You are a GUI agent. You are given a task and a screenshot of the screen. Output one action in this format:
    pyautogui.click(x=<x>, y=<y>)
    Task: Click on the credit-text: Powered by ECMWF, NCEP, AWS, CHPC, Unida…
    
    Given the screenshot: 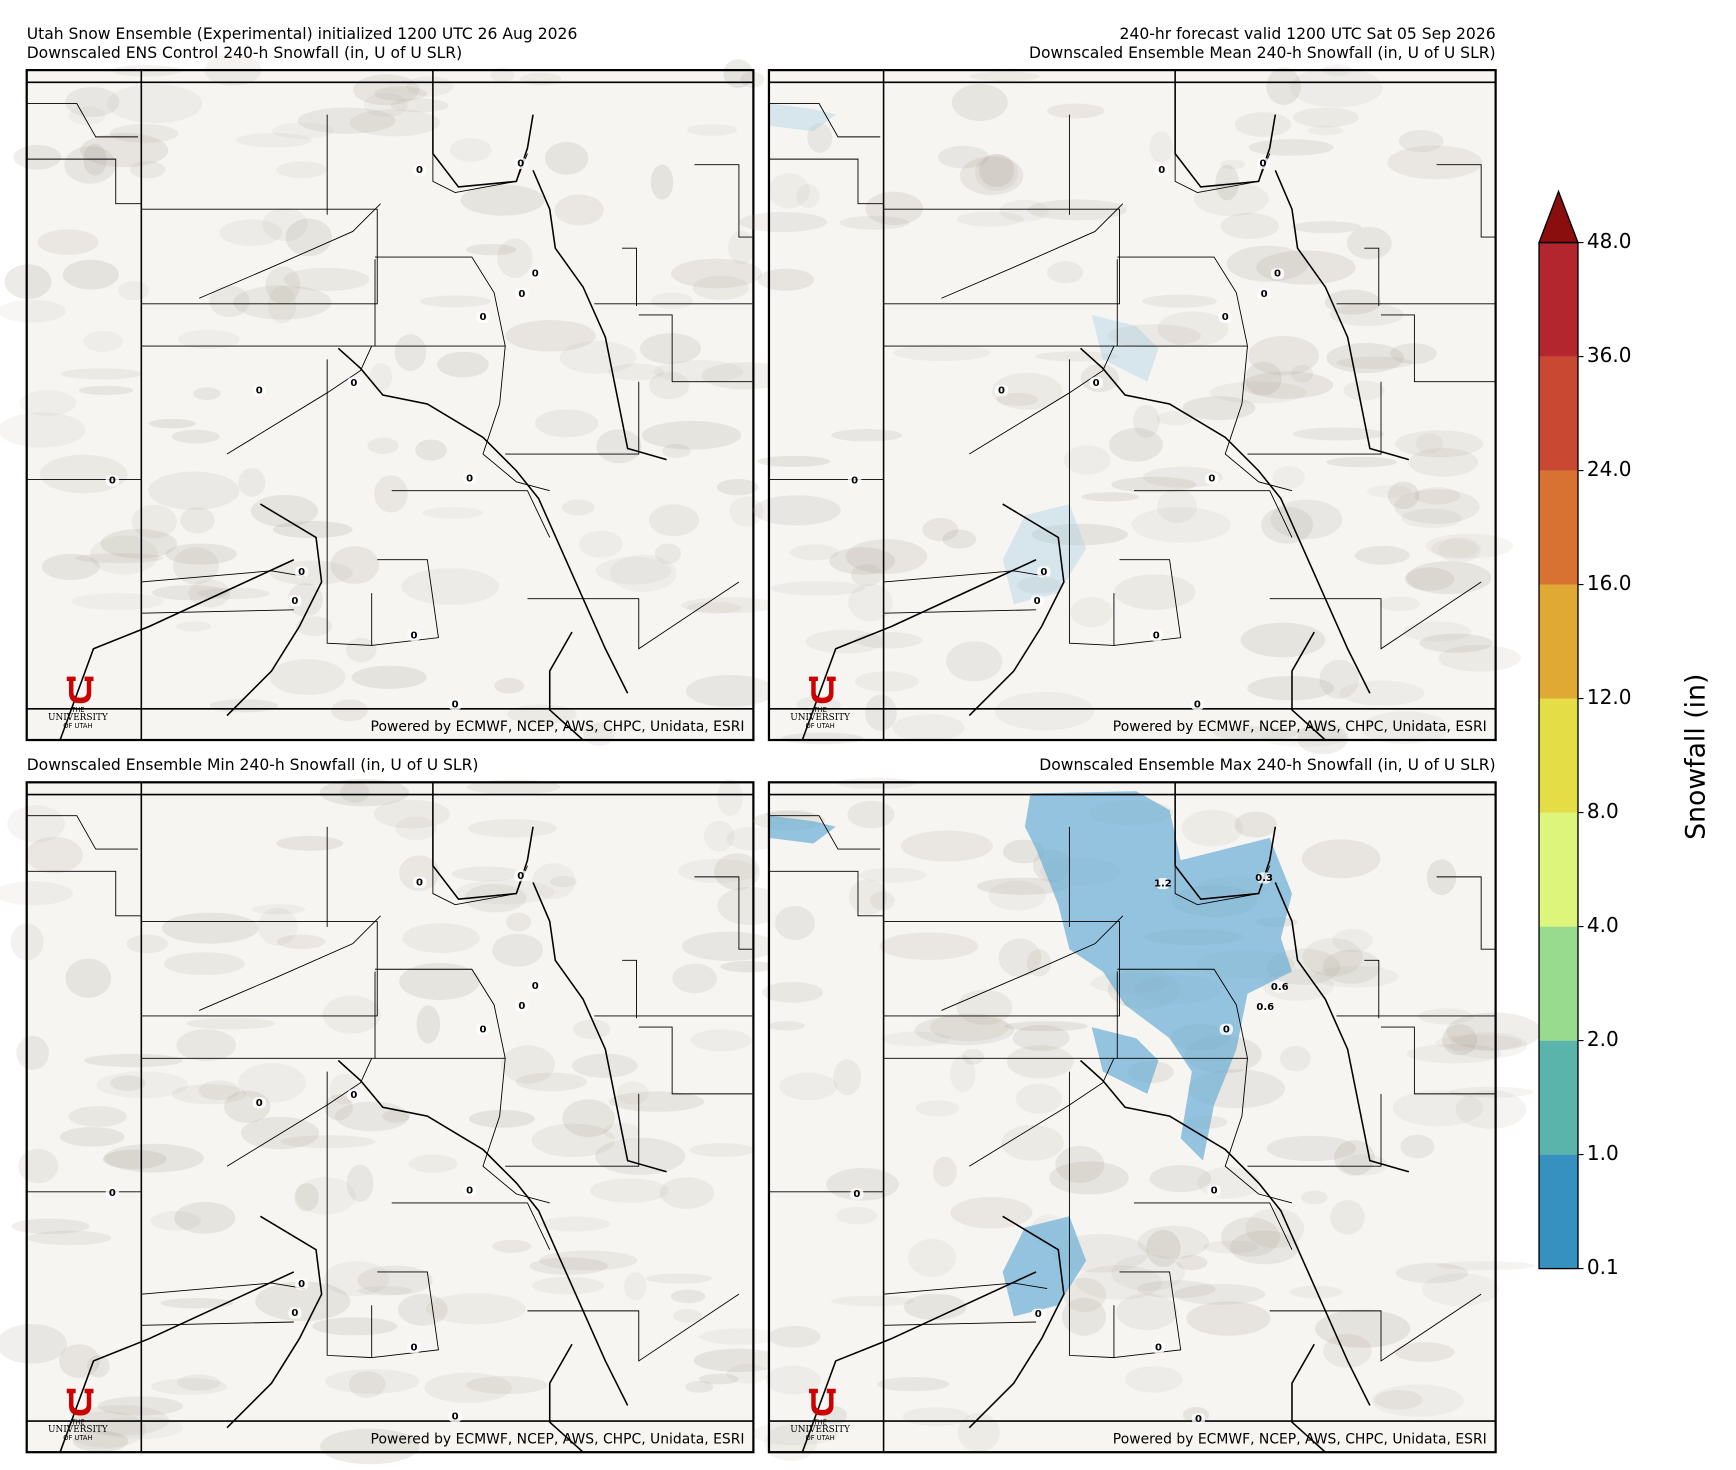 What is the action you would take?
    pyautogui.click(x=558, y=727)
    